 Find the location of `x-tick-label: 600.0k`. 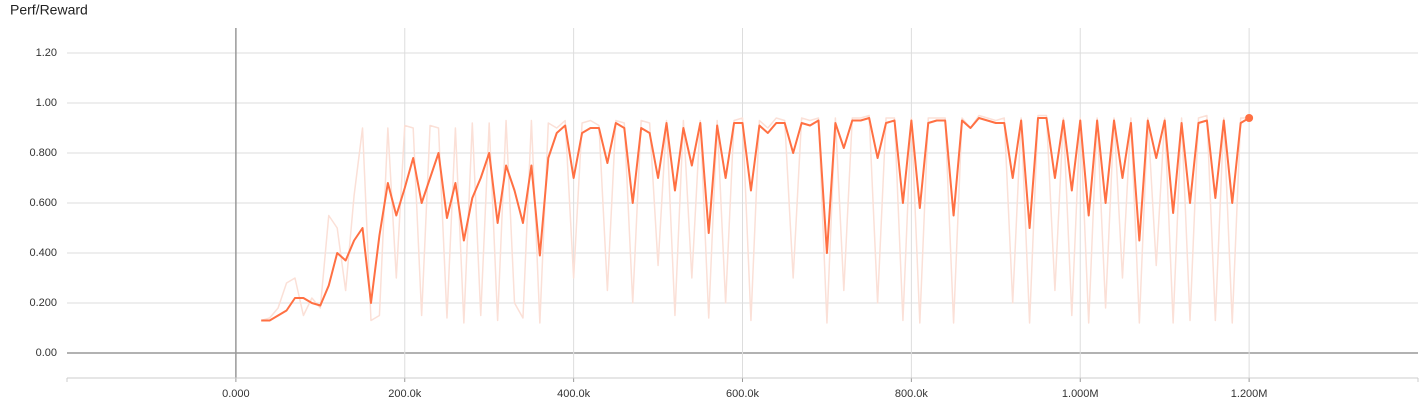

x-tick-label: 600.0k is located at coordinates (743, 394).